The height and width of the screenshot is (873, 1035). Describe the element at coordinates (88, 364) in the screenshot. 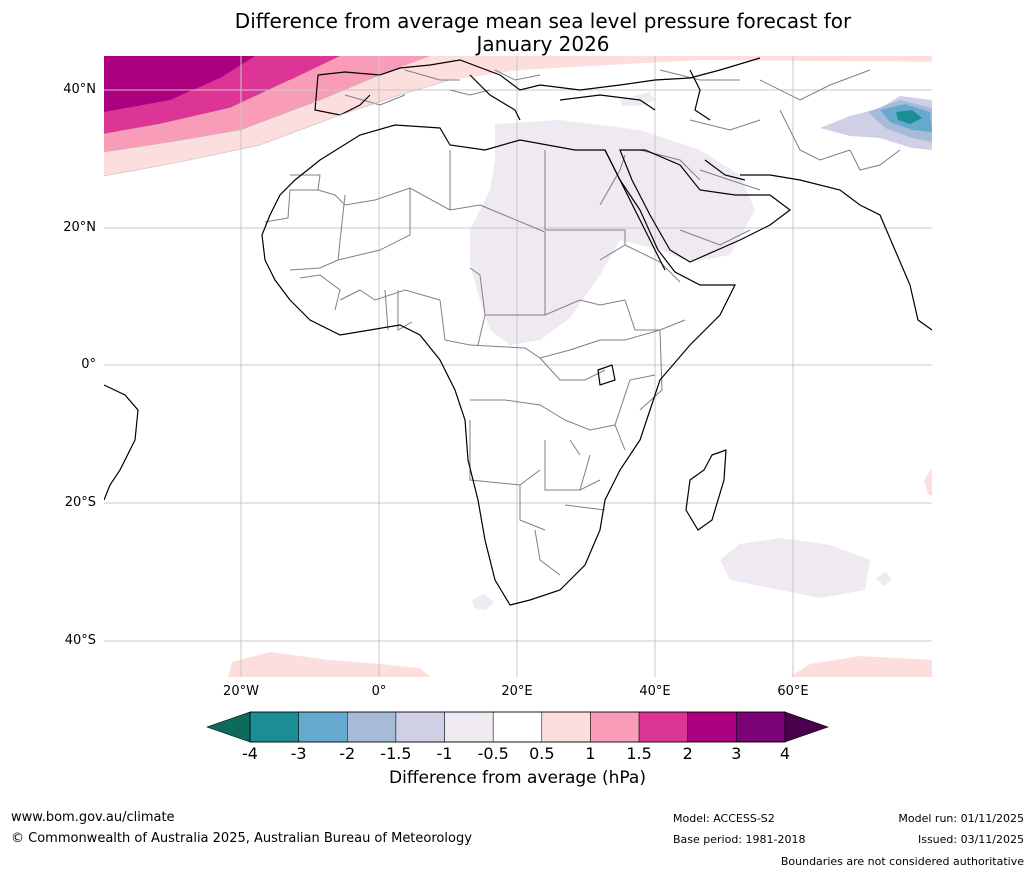

I see `lat-label-0: 0°` at that location.